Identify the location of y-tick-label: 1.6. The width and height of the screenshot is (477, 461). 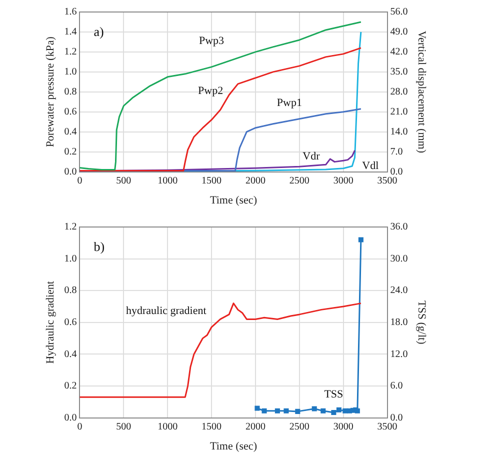
(70, 12).